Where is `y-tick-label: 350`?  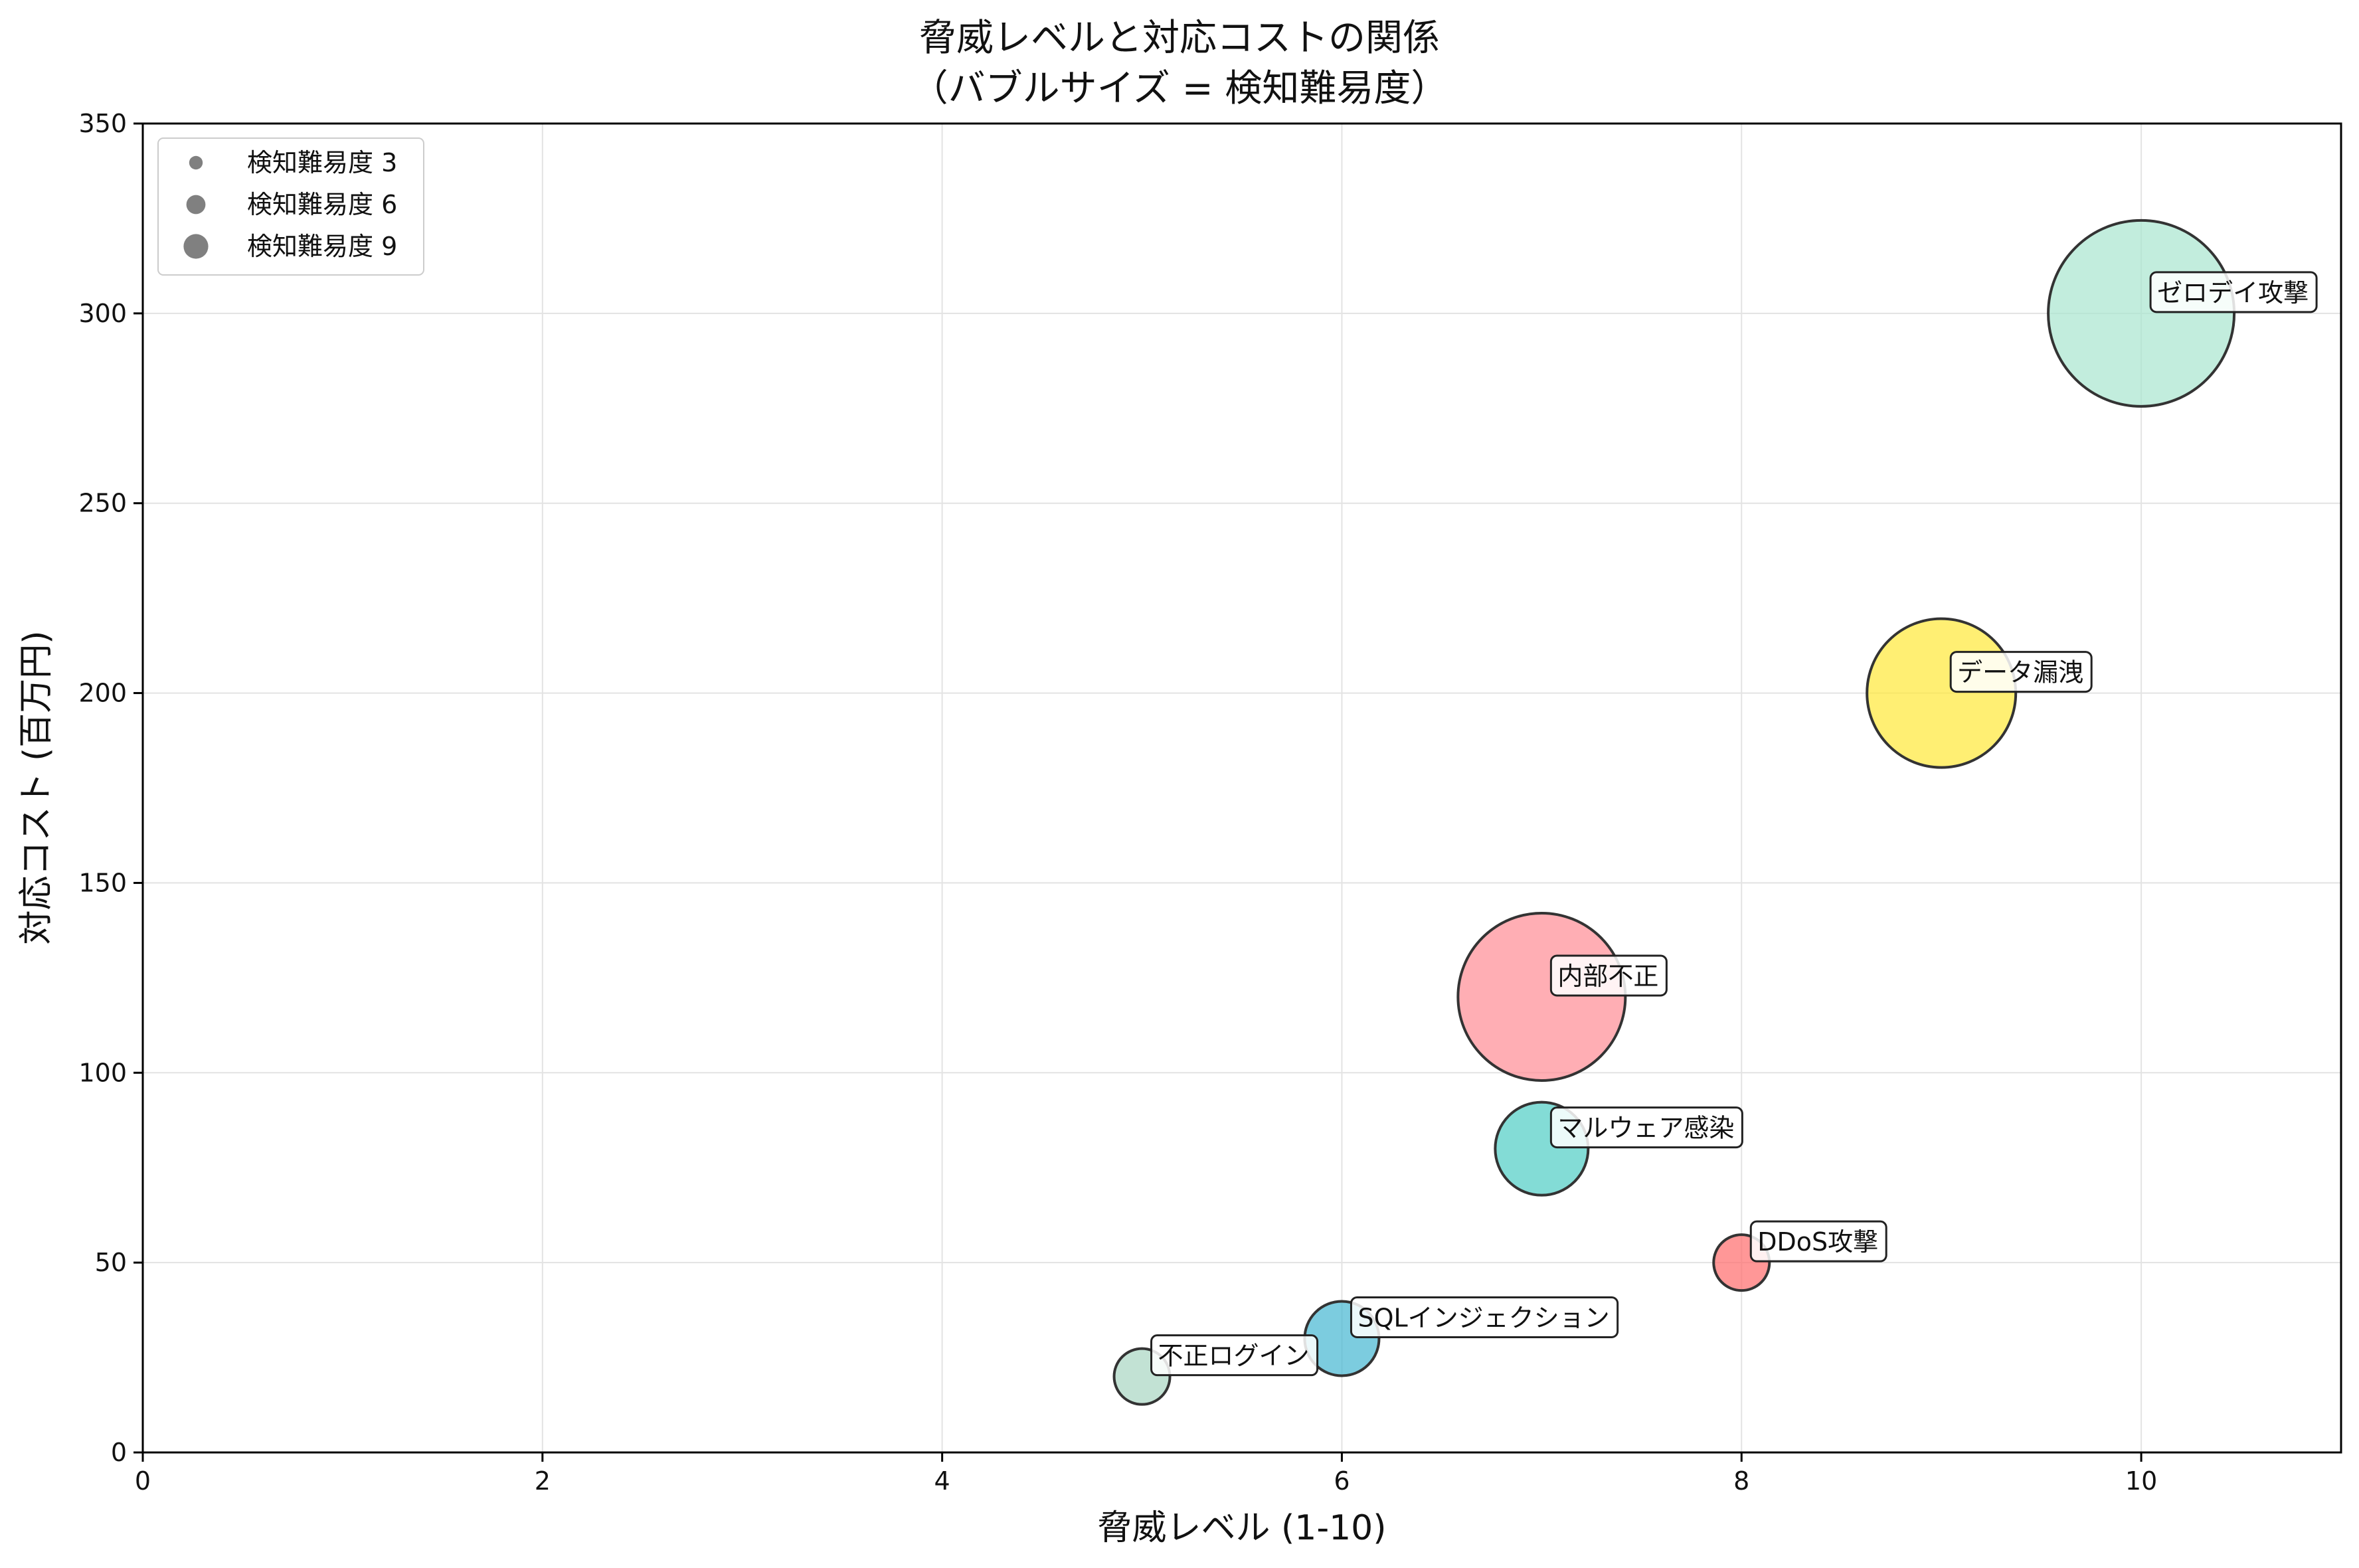 y-tick-label: 350 is located at coordinates (102, 123).